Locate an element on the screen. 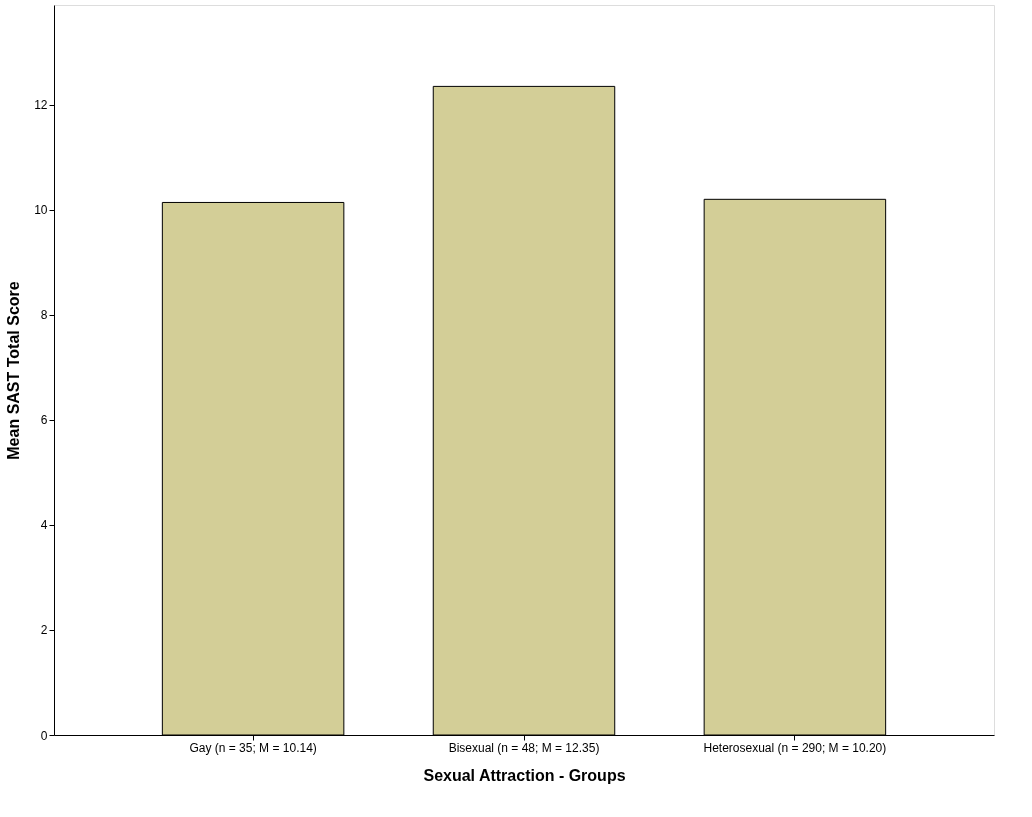 This screenshot has width=1032, height=817. x-axis-title: Sexual Attraction - Groups is located at coordinates (524, 775).